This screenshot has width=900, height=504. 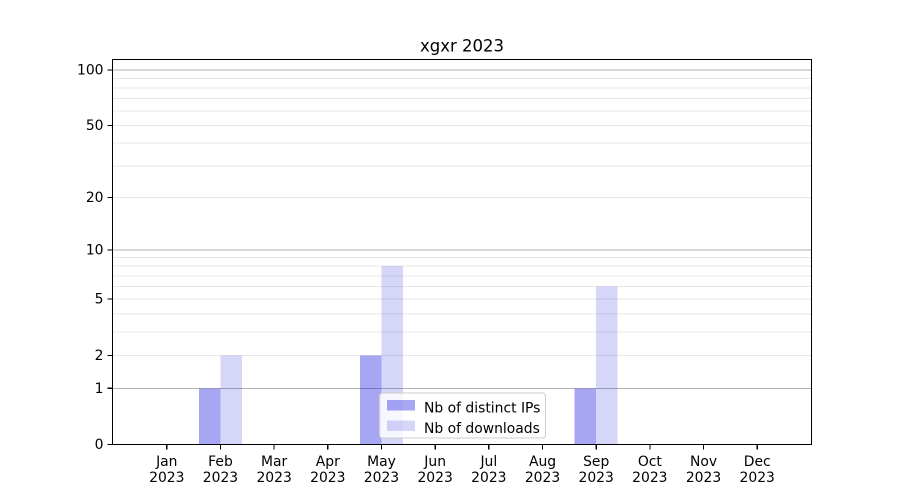 I want to click on bar-ips-sep, so click(x=585, y=416).